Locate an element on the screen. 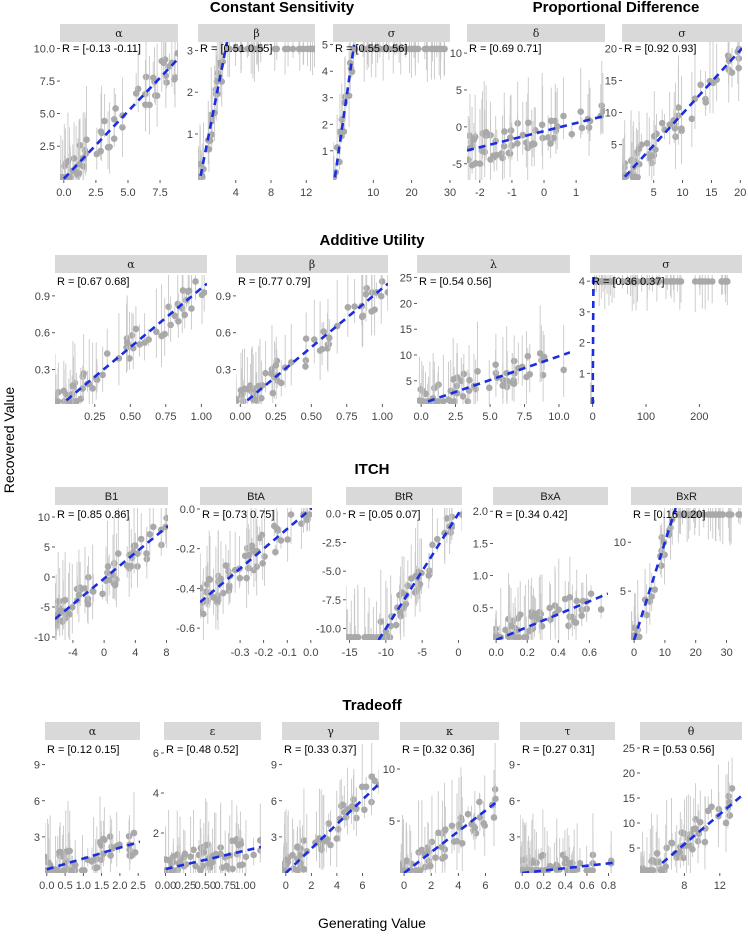 The image size is (748, 937). y-tick-label: 0.0 is located at coordinates (333, 515).